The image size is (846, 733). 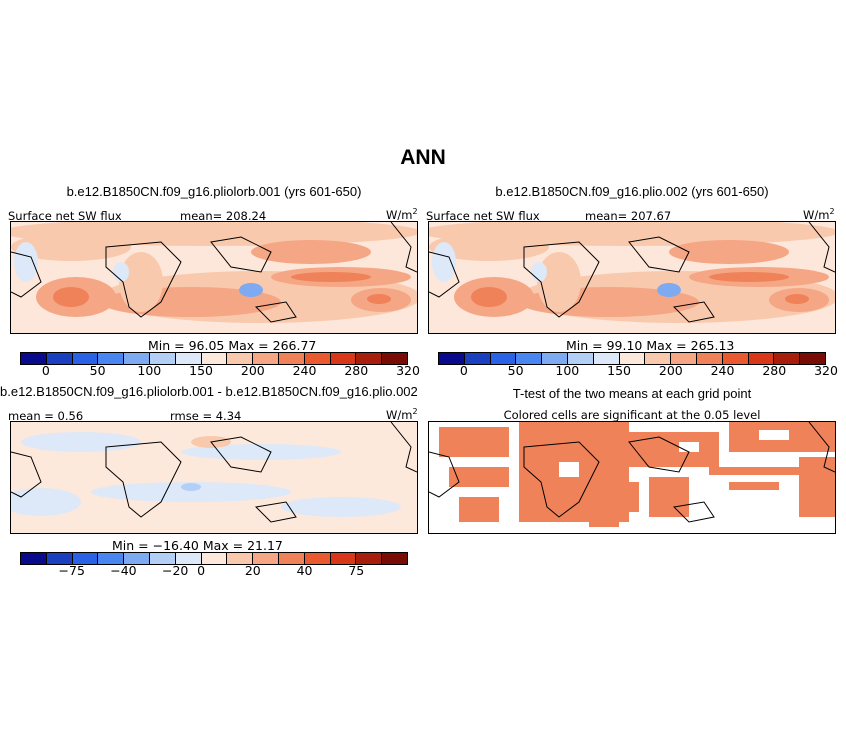 What do you see at coordinates (149, 370) in the screenshot?
I see `panel1-colorbar-tick-label: 100` at bounding box center [149, 370].